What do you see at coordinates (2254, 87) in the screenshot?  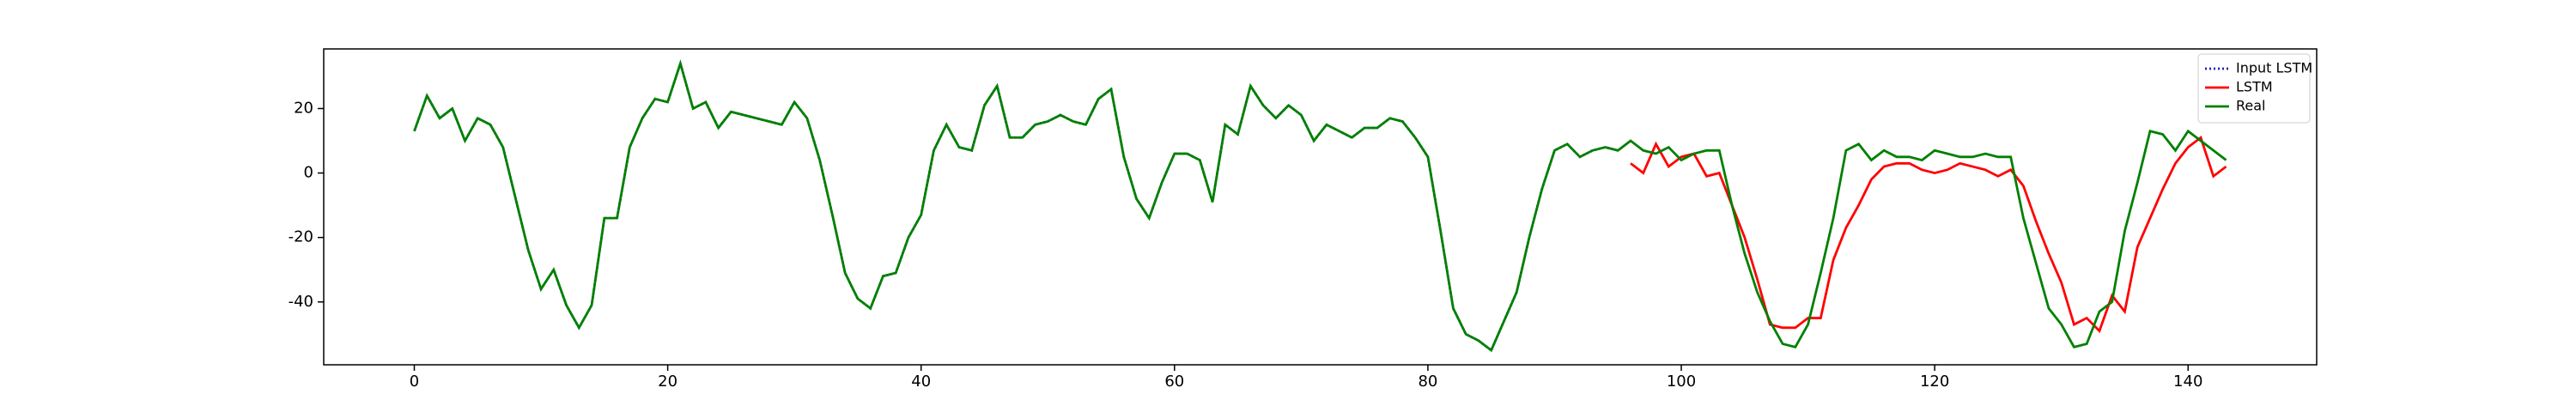 I see `legend-label: LSTM` at bounding box center [2254, 87].